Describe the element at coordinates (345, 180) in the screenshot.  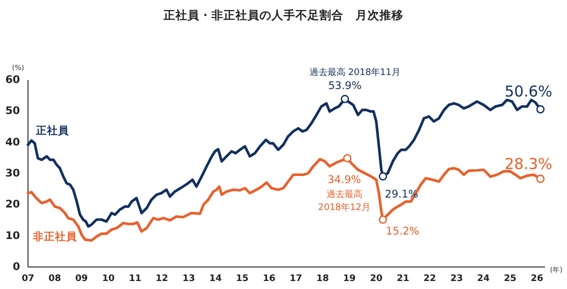
I see `annotation: 34.9%` at that location.